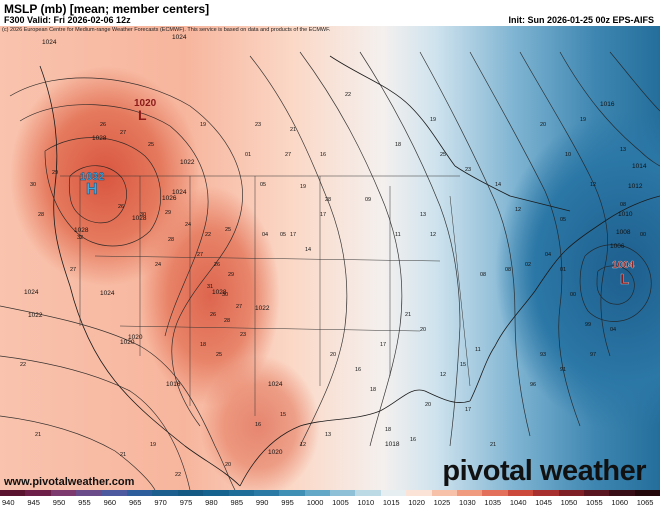  Describe the element at coordinates (107, 293) in the screenshot. I see `contour-label: 1024` at that location.